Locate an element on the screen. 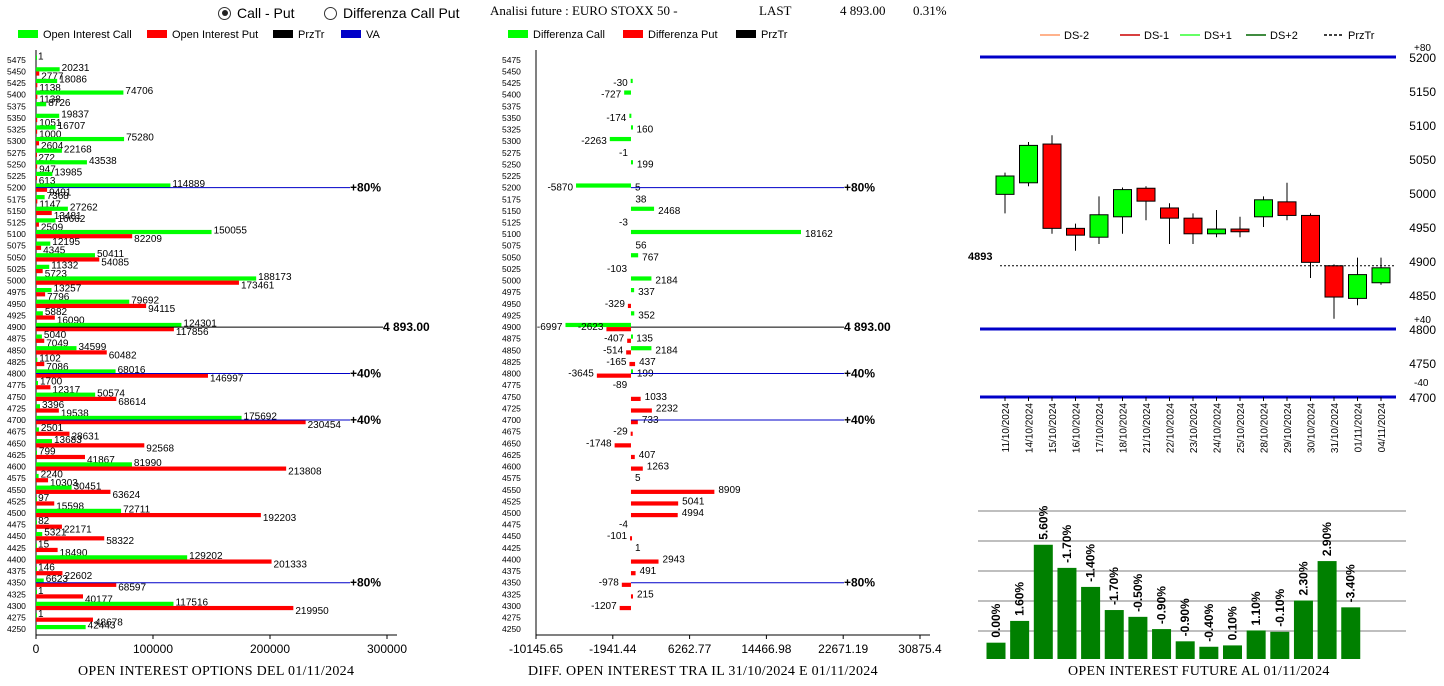  put-value-label: 68614 is located at coordinates (132, 402).